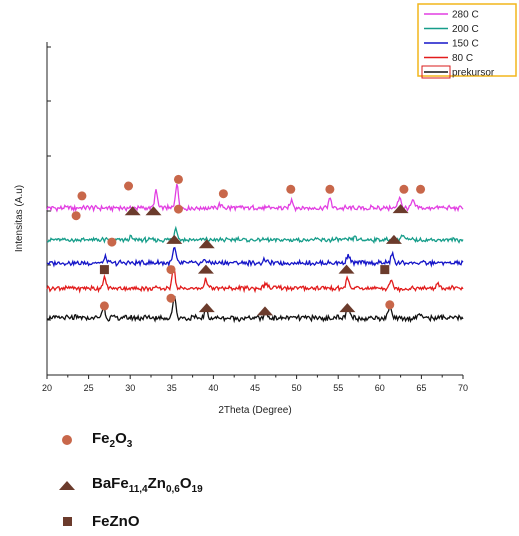  Describe the element at coordinates (89, 388) in the screenshot. I see `x-tick-label: 25` at that location.